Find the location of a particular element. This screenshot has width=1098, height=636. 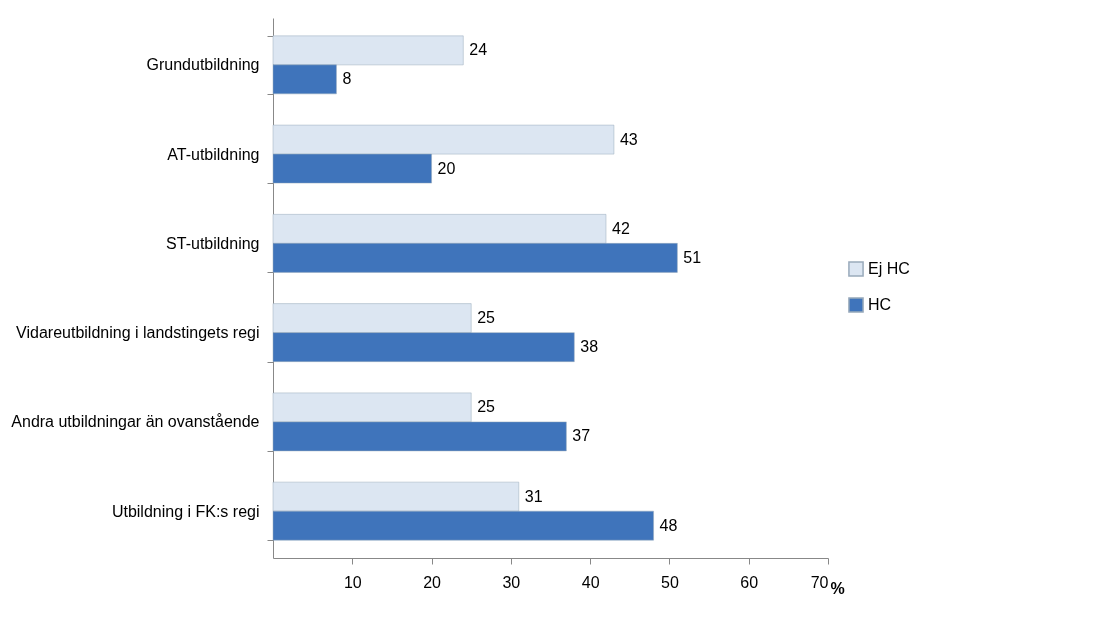

data-label: 31 is located at coordinates (533, 496).